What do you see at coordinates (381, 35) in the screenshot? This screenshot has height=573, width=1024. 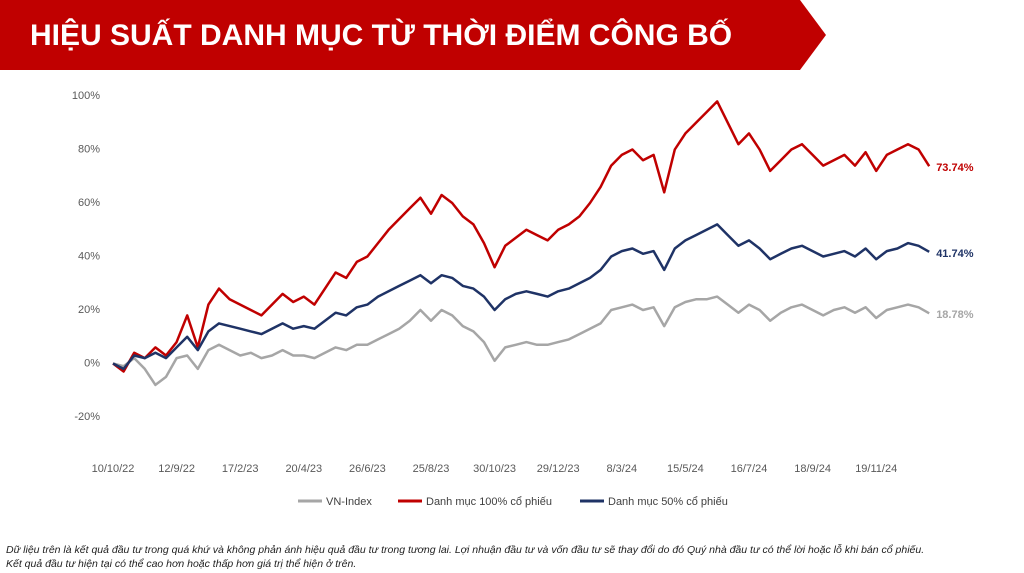 I see `chart-title: HIỆU SUẤT DANH MỤC TỪ THỜI ĐIỂM CÔNG BỐ` at bounding box center [381, 35].